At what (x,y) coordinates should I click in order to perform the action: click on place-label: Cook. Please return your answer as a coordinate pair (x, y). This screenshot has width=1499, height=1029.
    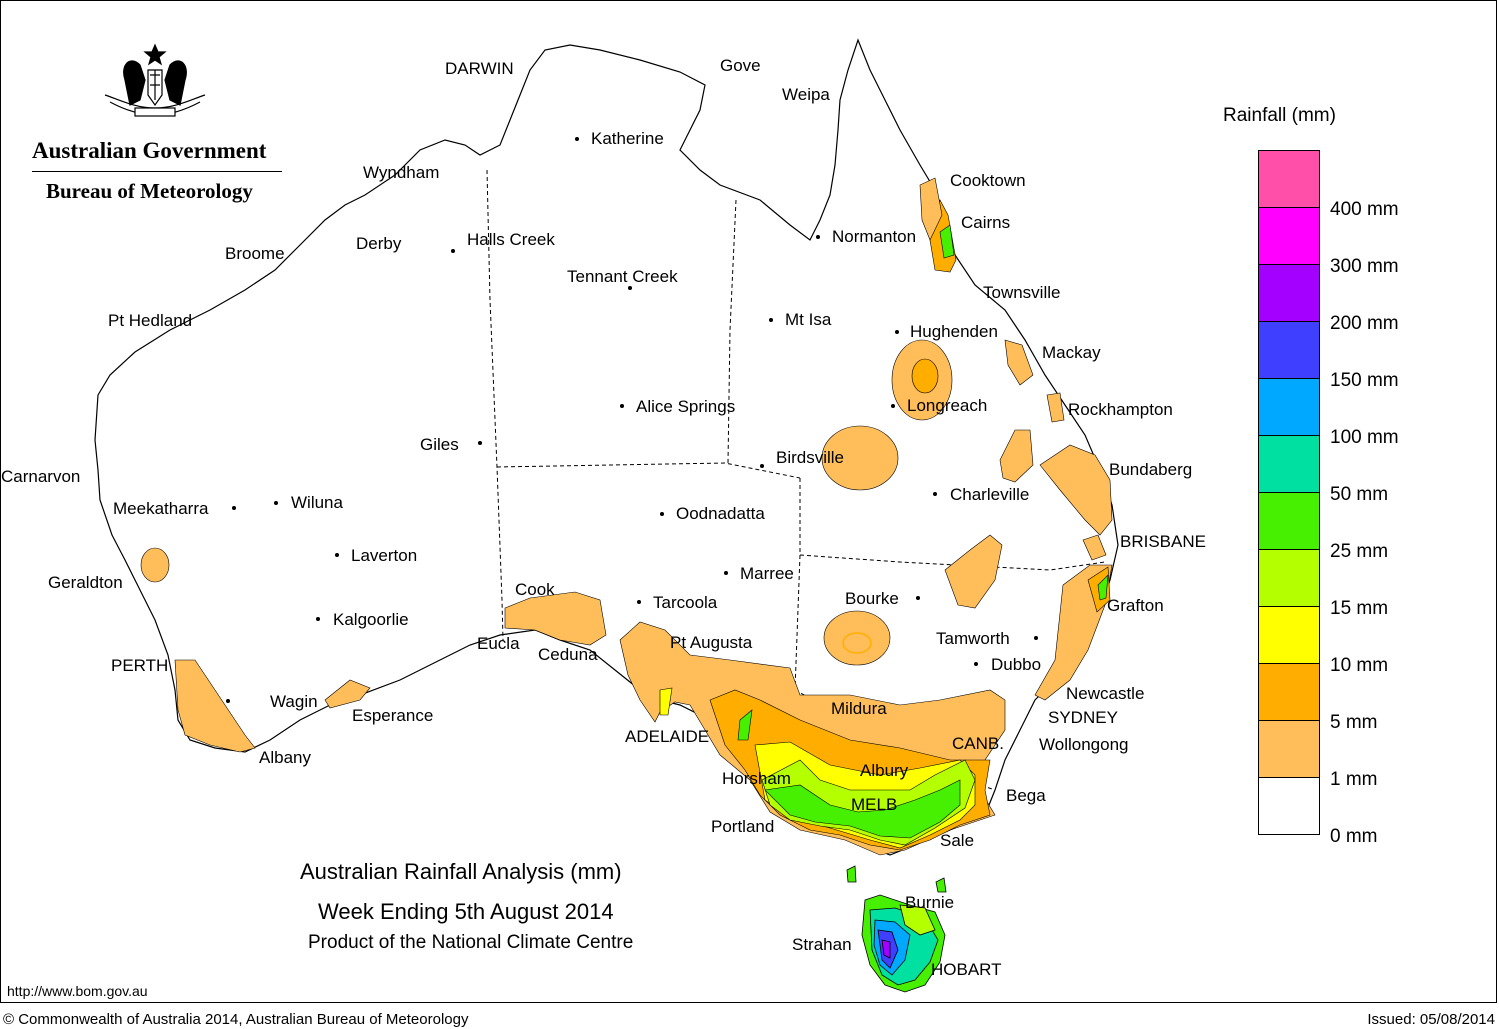
    Looking at the image, I should click on (535, 589).